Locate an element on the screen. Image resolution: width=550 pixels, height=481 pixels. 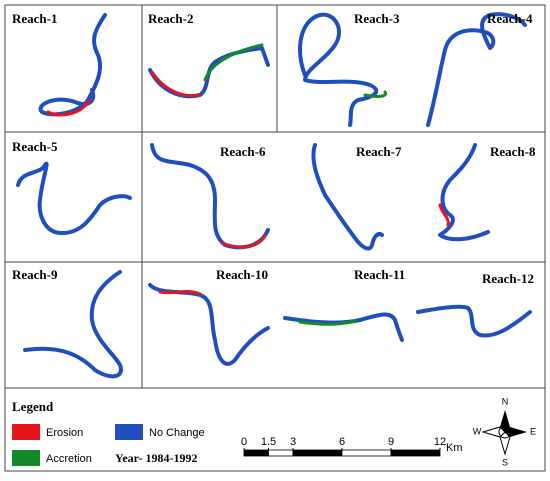
reach-label: Reach-3 is located at coordinates (377, 18).